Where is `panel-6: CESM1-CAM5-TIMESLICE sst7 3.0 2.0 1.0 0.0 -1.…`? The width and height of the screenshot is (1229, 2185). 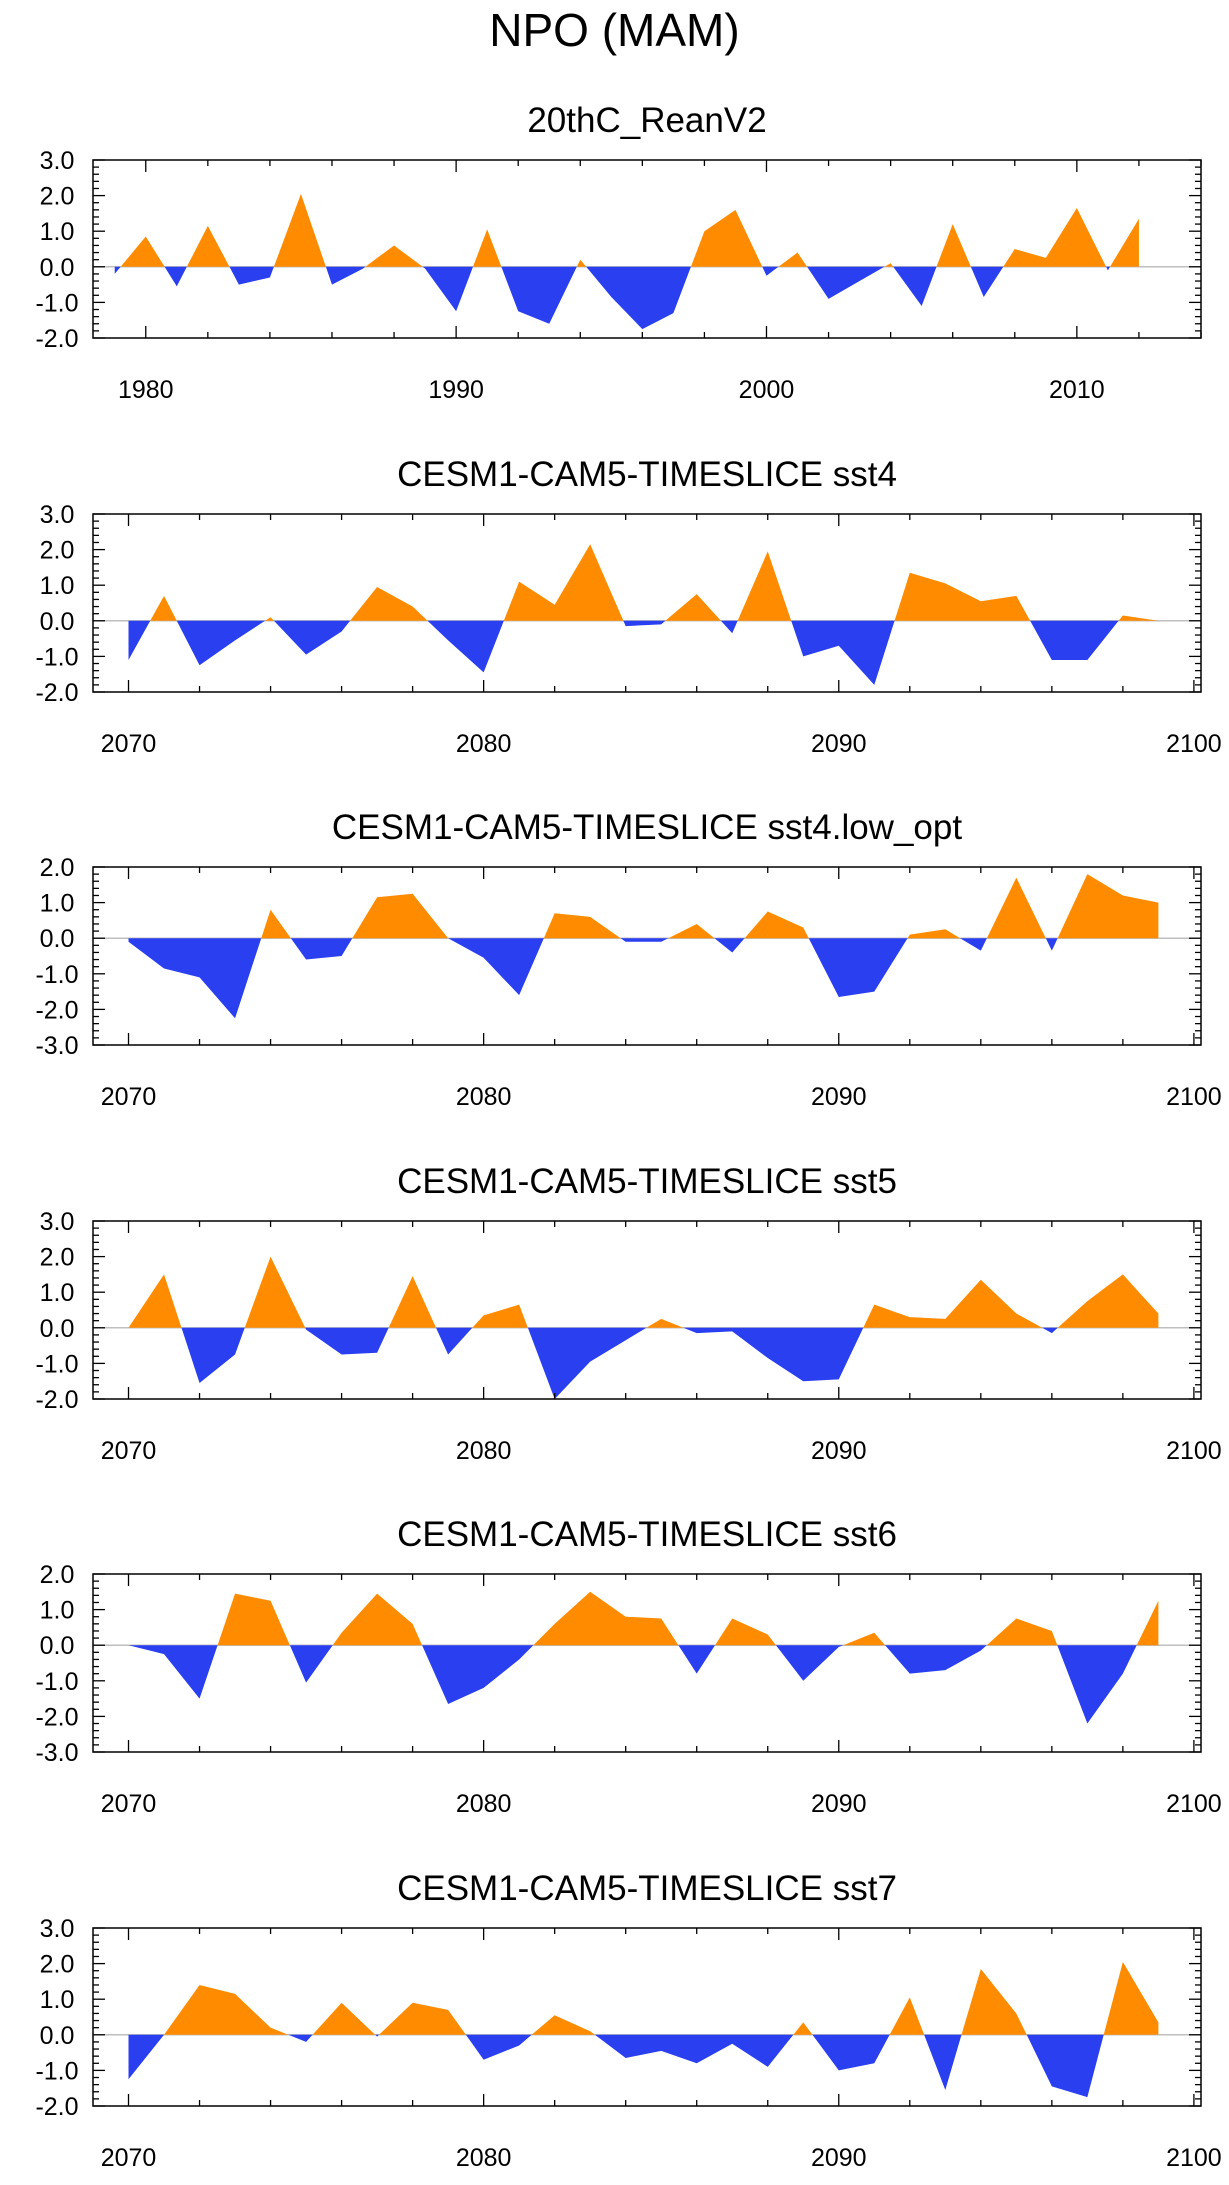 panel-6: CESM1-CAM5-TIMESLICE sst7 3.0 2.0 1.0 0.0 -1.… is located at coordinates (628, 2020).